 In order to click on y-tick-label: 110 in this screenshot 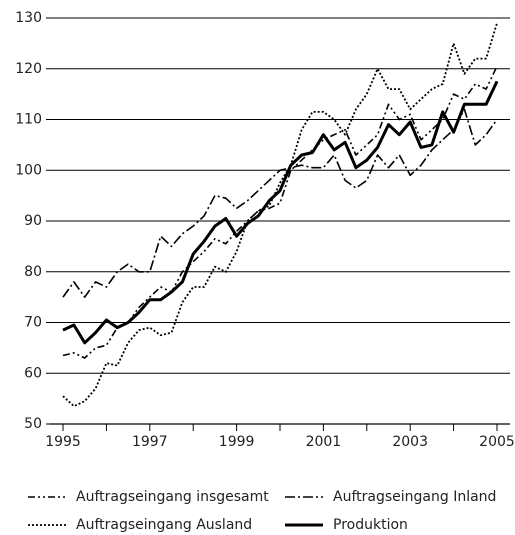, I will do `click(28, 120)`.